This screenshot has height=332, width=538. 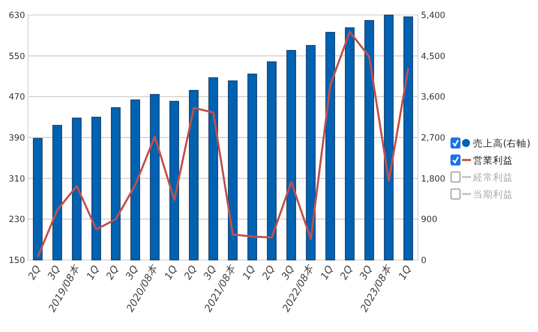 I want to click on legend-label: 当期利益, so click(x=493, y=194).